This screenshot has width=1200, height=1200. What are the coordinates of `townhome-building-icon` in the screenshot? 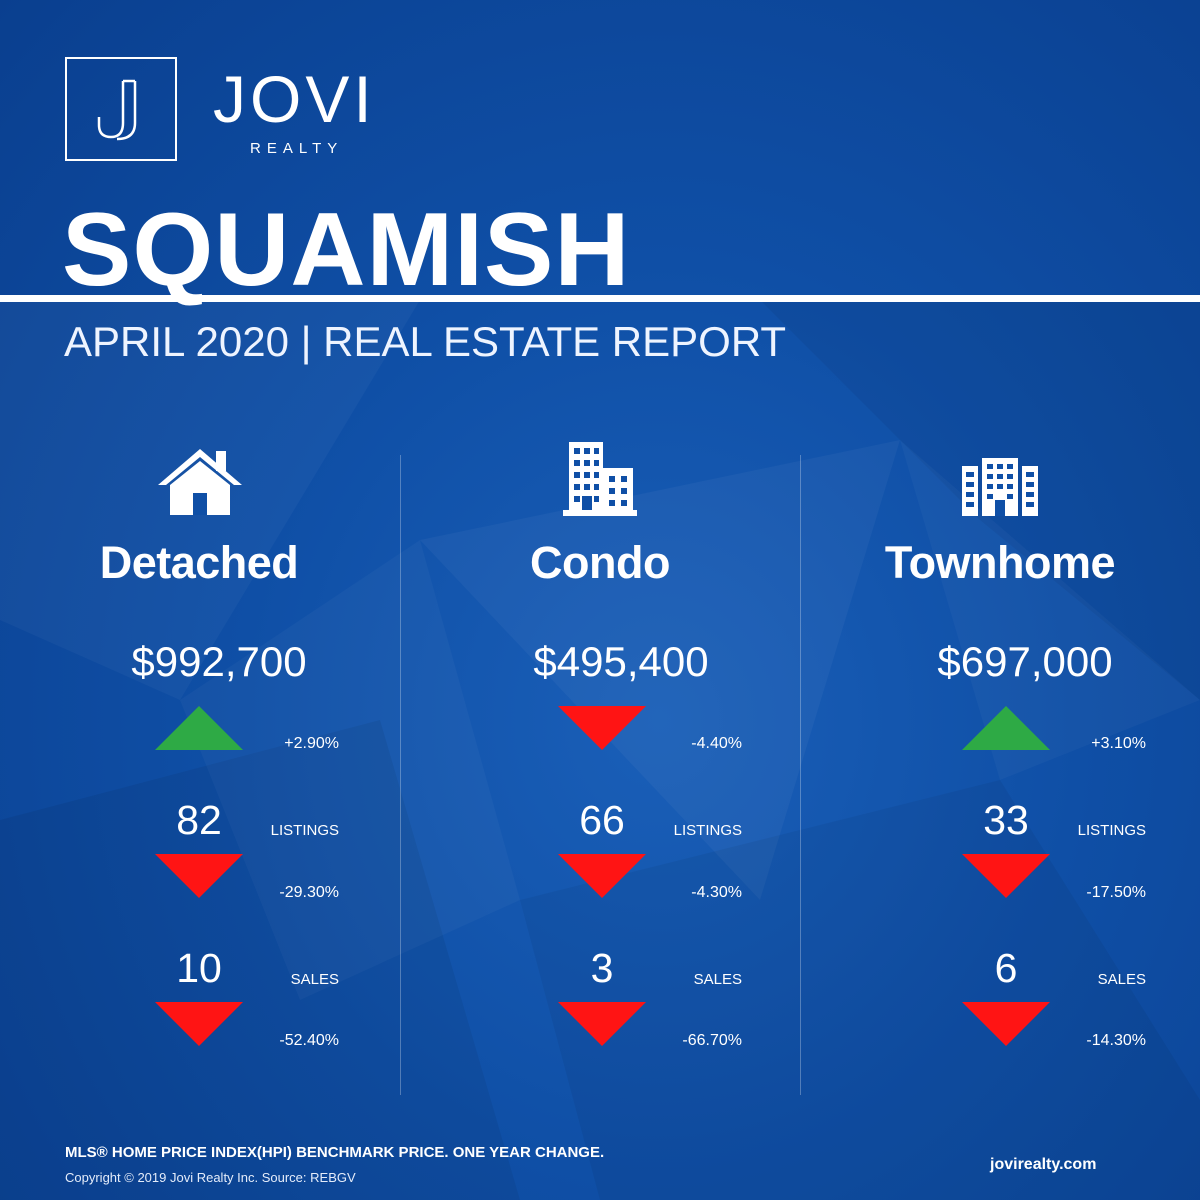 It's located at (1000, 487).